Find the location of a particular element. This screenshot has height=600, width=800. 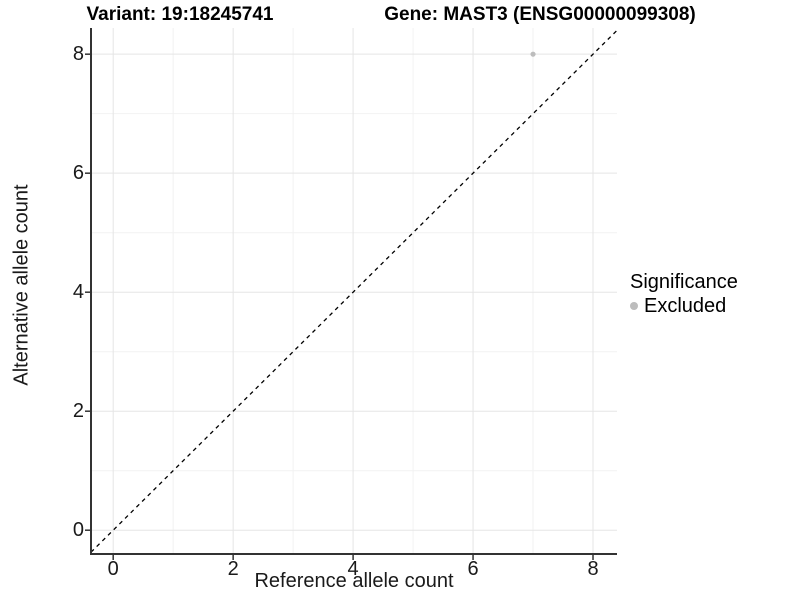

x-tick-label: 4 is located at coordinates (353, 569).